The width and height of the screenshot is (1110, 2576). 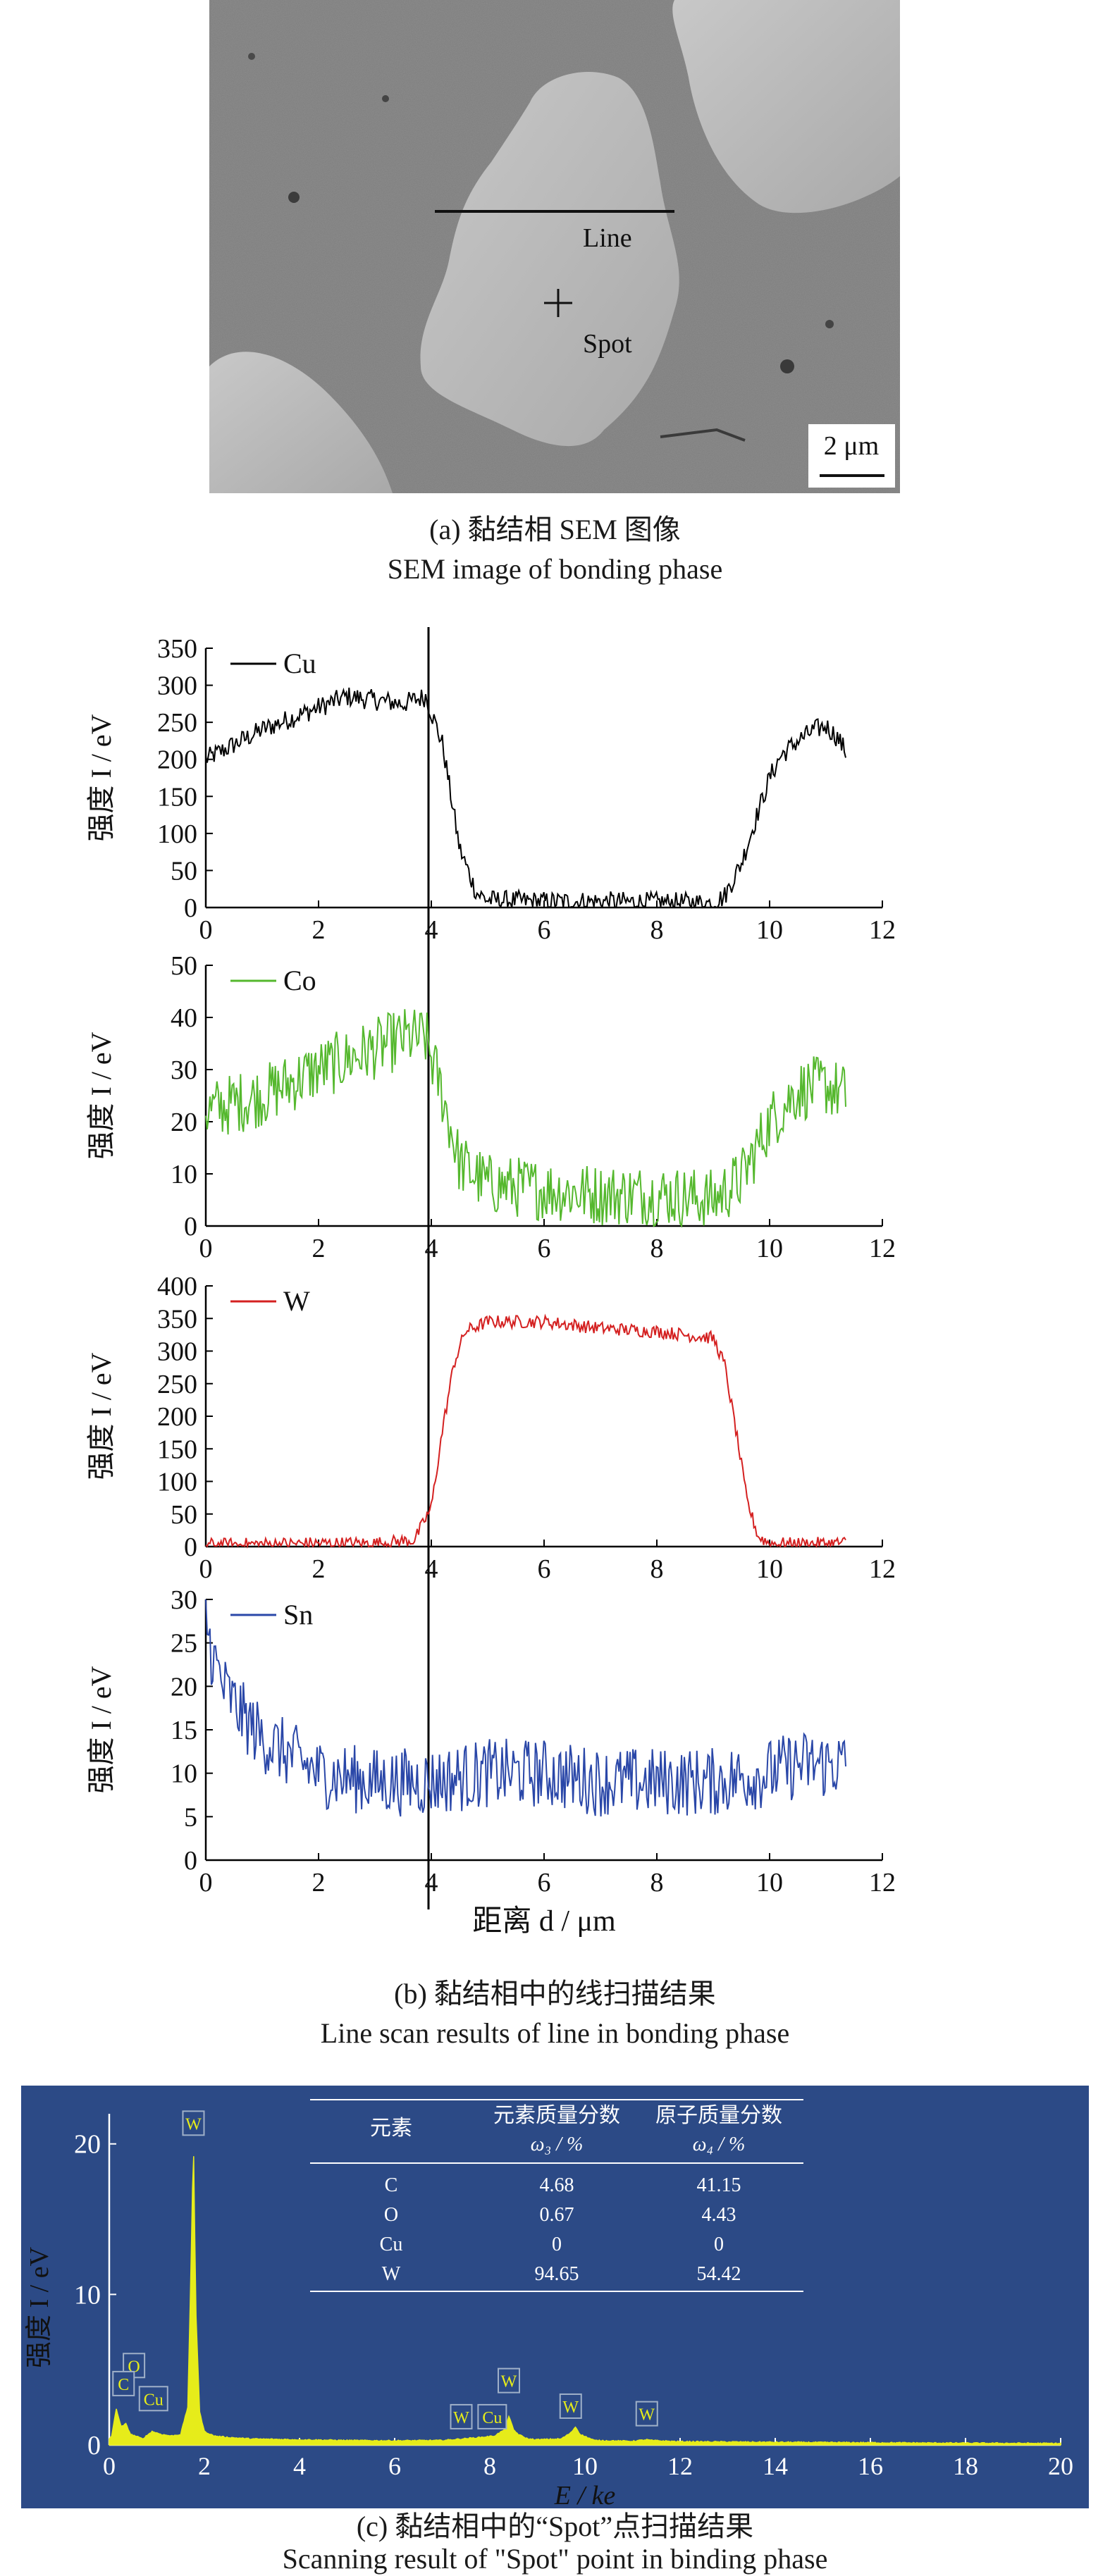 I want to click on table-cell: C, so click(x=392, y=2185).